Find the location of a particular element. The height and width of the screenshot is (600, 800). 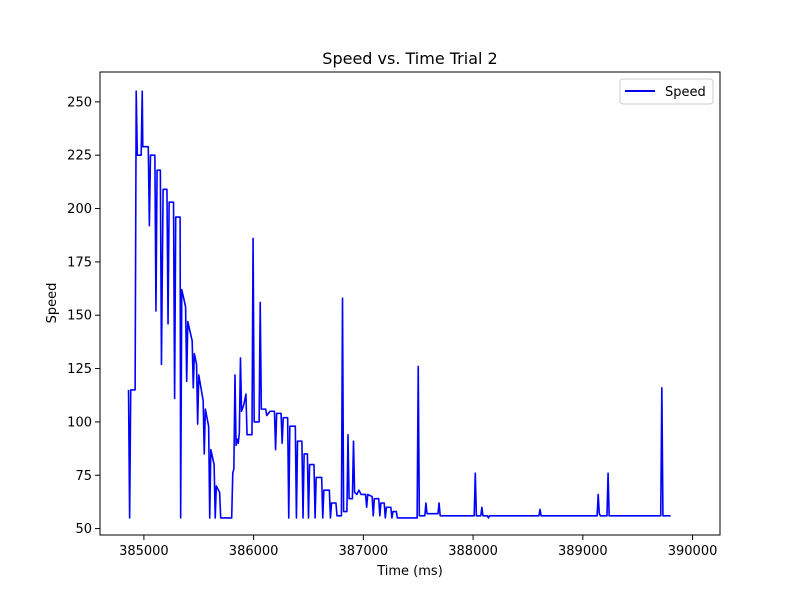

y-tick-label: 250 is located at coordinates (79, 102).